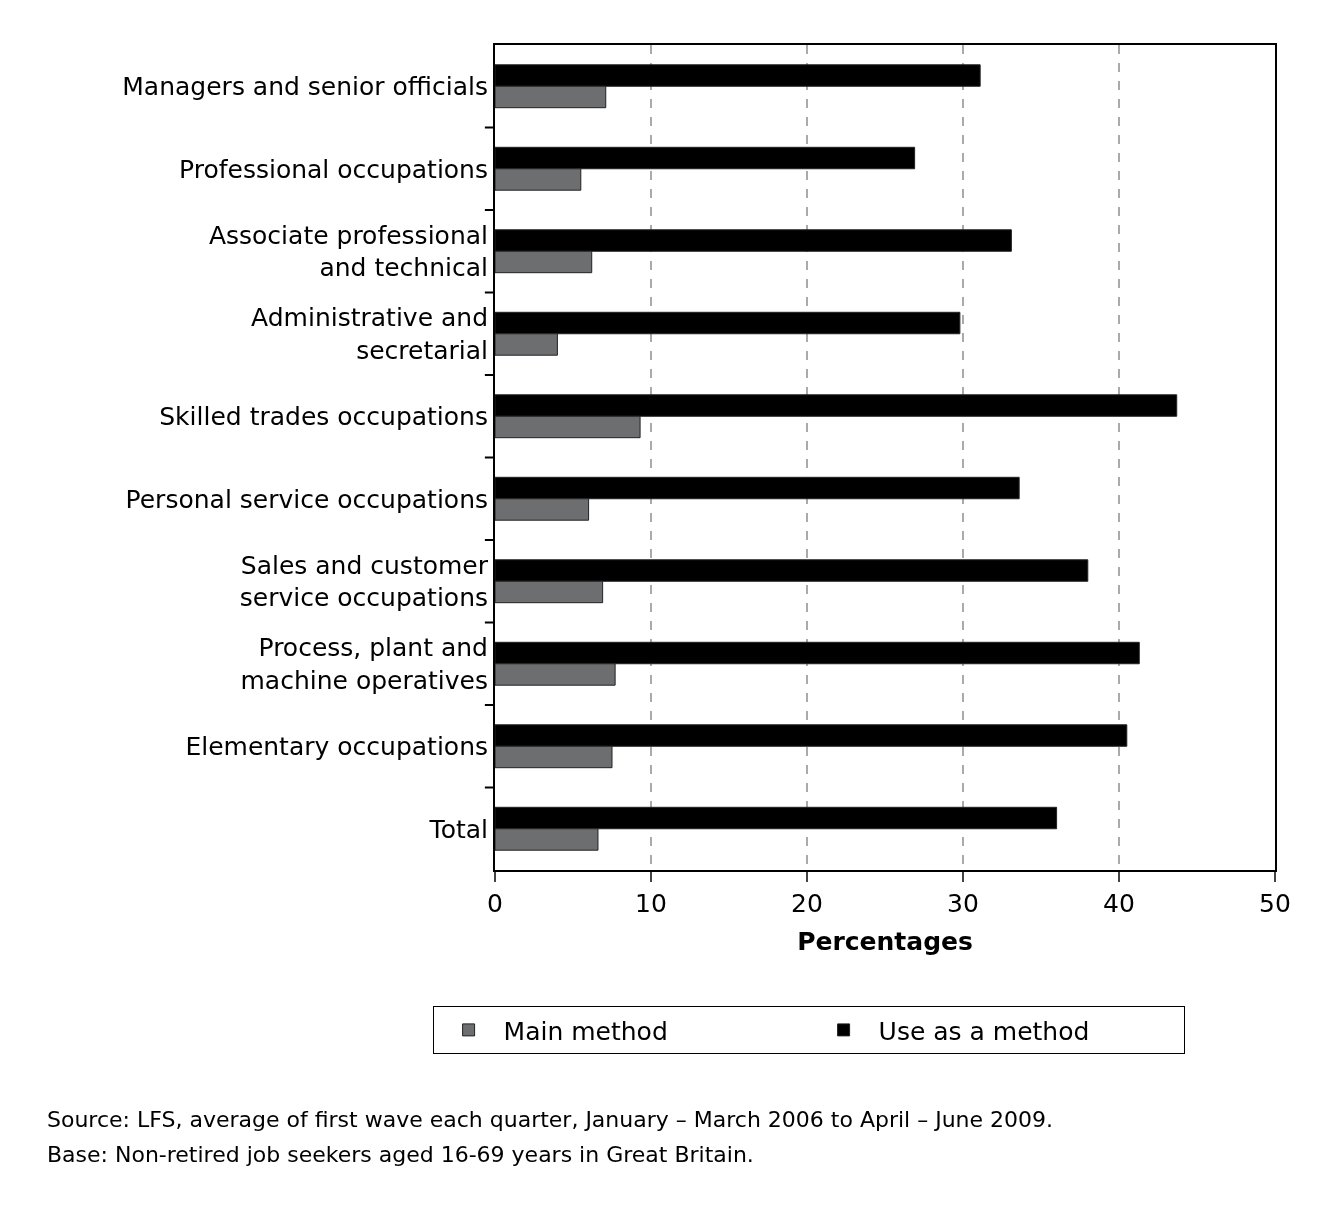 Image resolution: width=1317 pixels, height=1219 pixels. What do you see at coordinates (458, 829) in the screenshot?
I see `y-tick-label: Total` at bounding box center [458, 829].